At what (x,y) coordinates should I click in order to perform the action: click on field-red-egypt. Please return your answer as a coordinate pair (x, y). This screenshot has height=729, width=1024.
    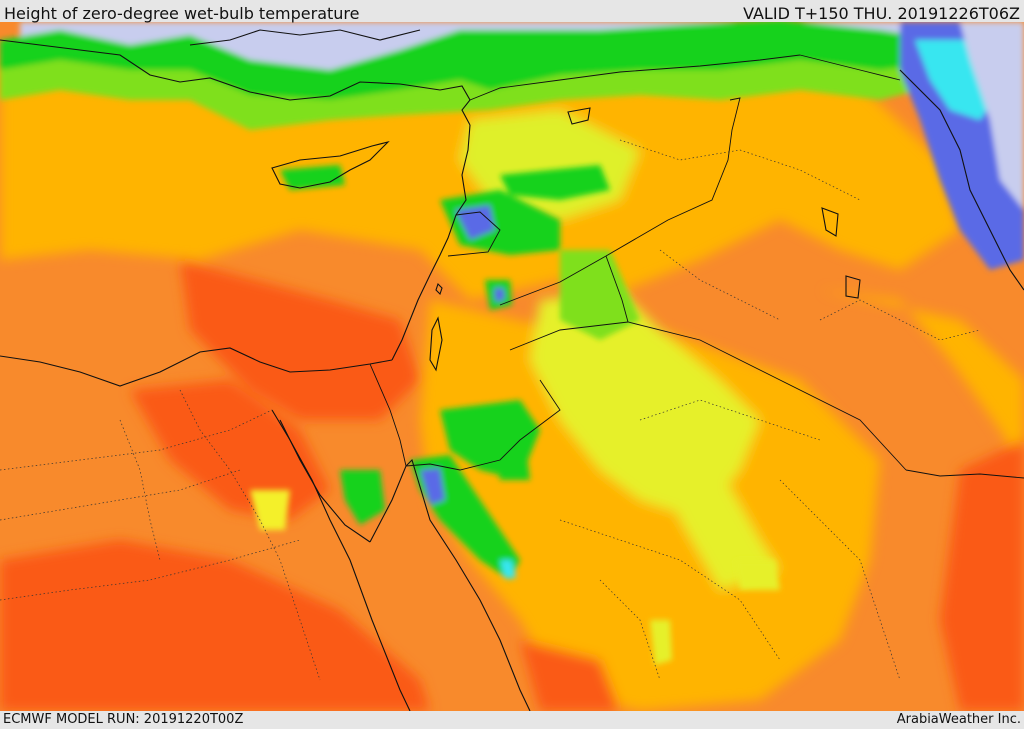
    Looking at the image, I should click on (300, 340).